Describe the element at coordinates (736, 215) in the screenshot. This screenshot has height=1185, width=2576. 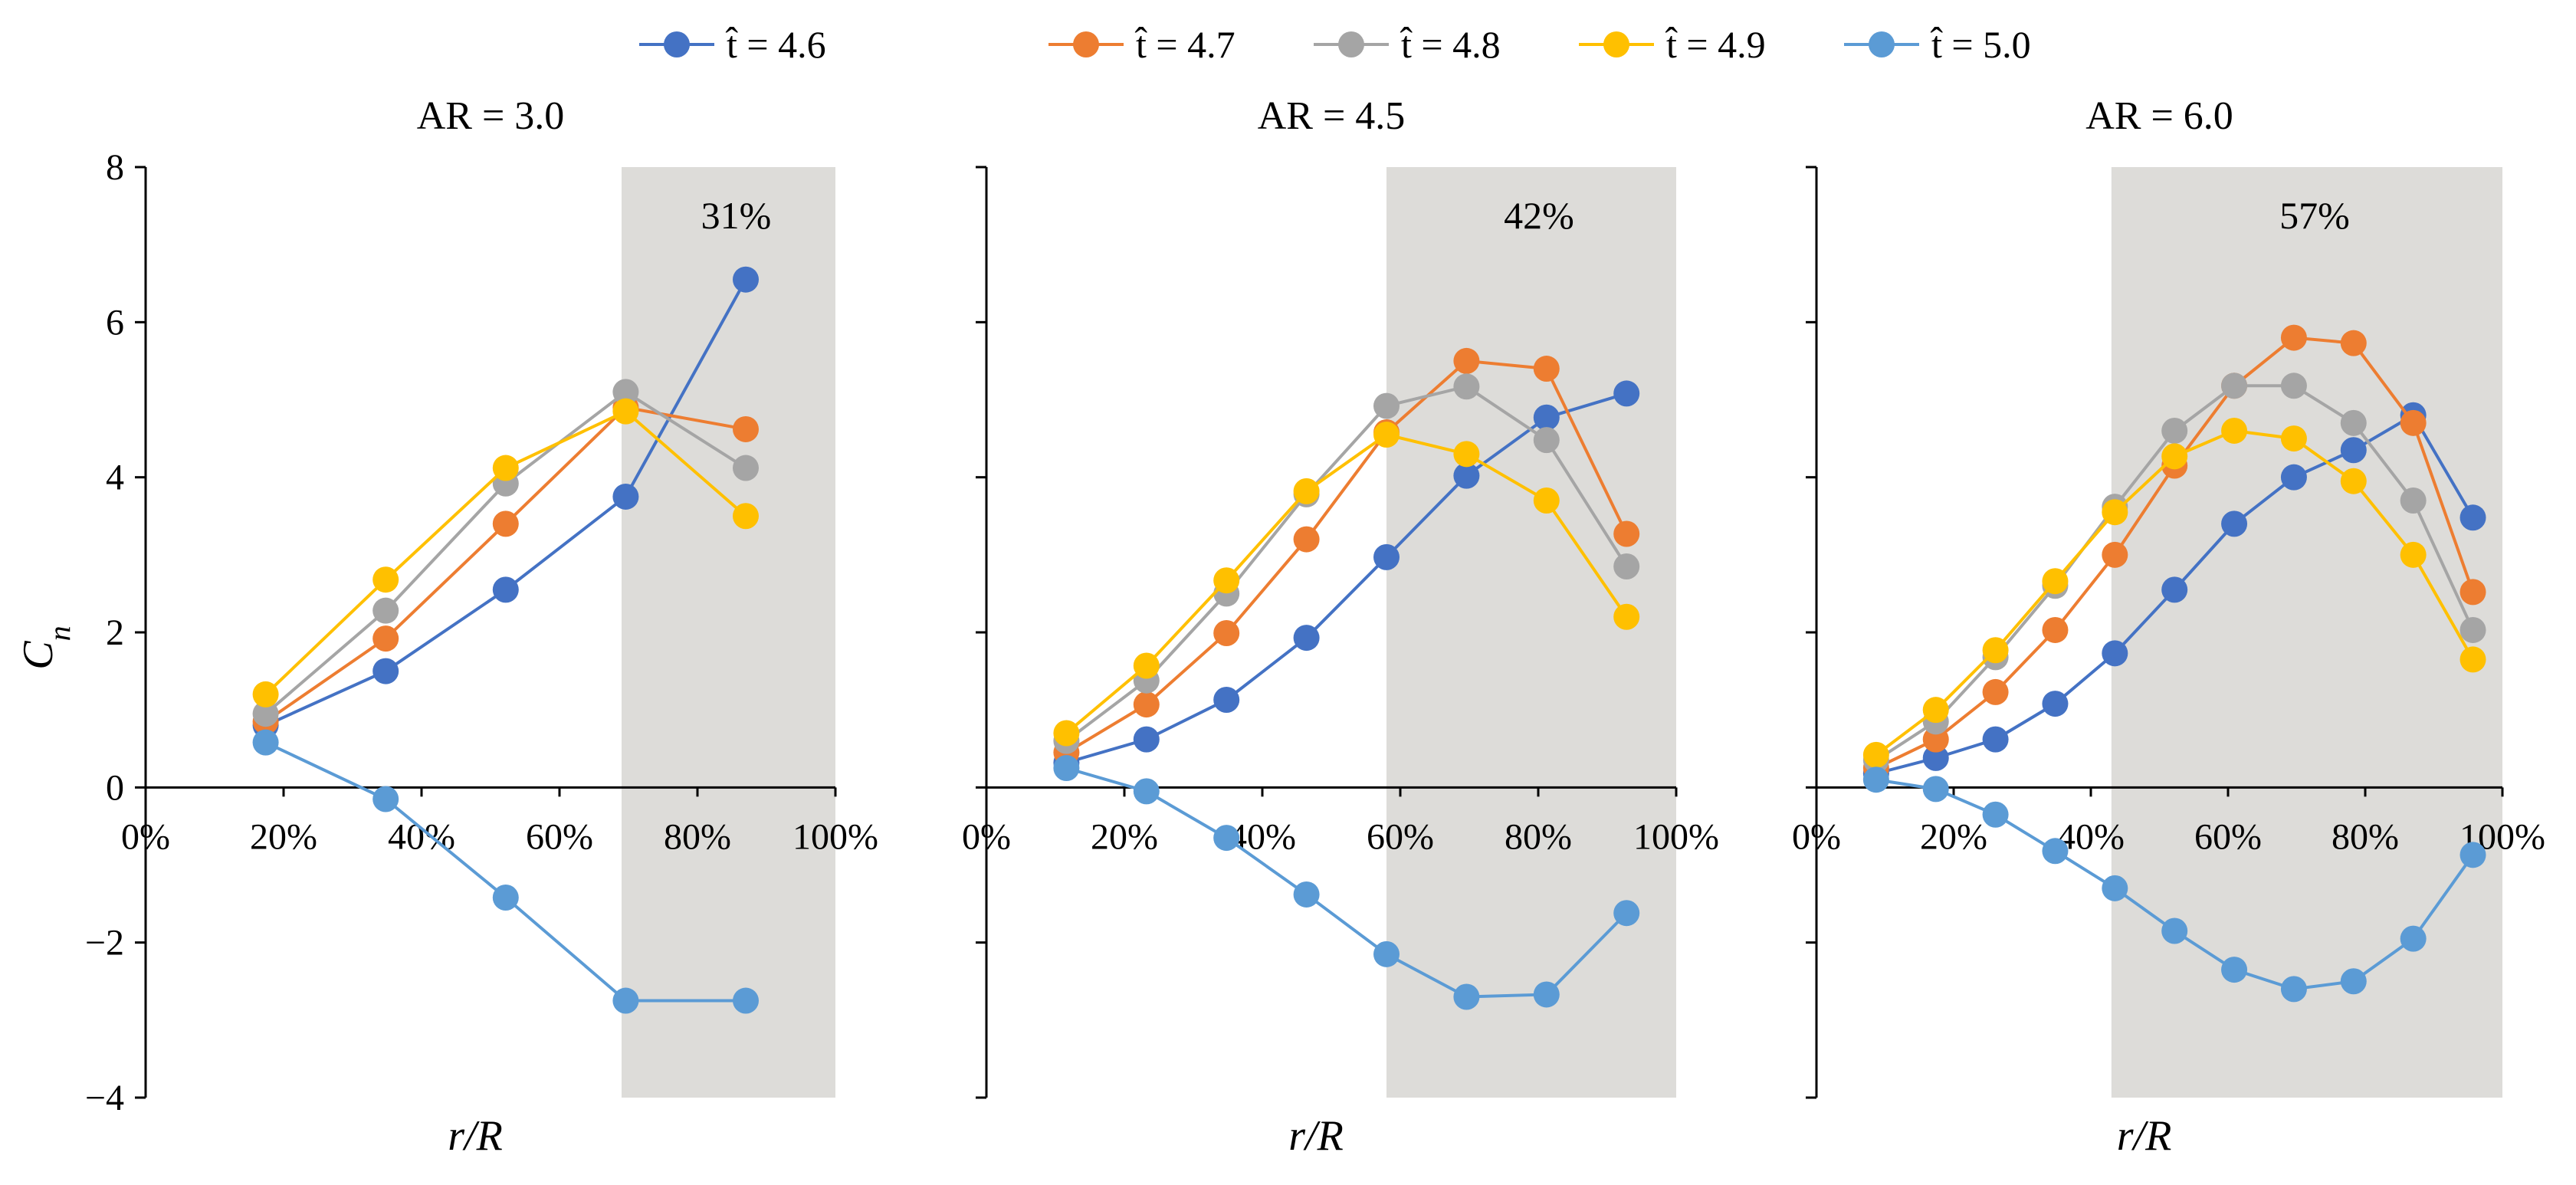
I see `shade-label: 31%` at that location.